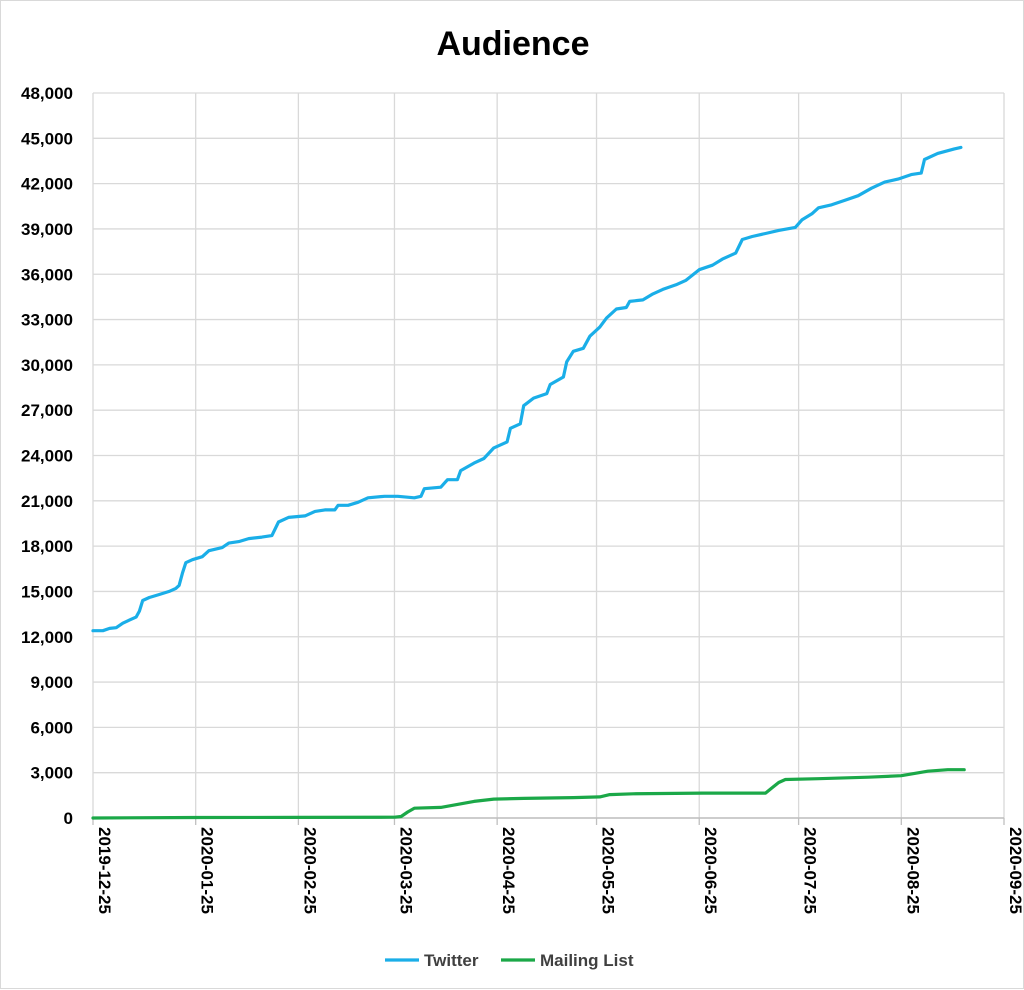 Image resolution: width=1024 pixels, height=990 pixels. What do you see at coordinates (509, 960) in the screenshot?
I see `legend: Twitter Mailing List` at bounding box center [509, 960].